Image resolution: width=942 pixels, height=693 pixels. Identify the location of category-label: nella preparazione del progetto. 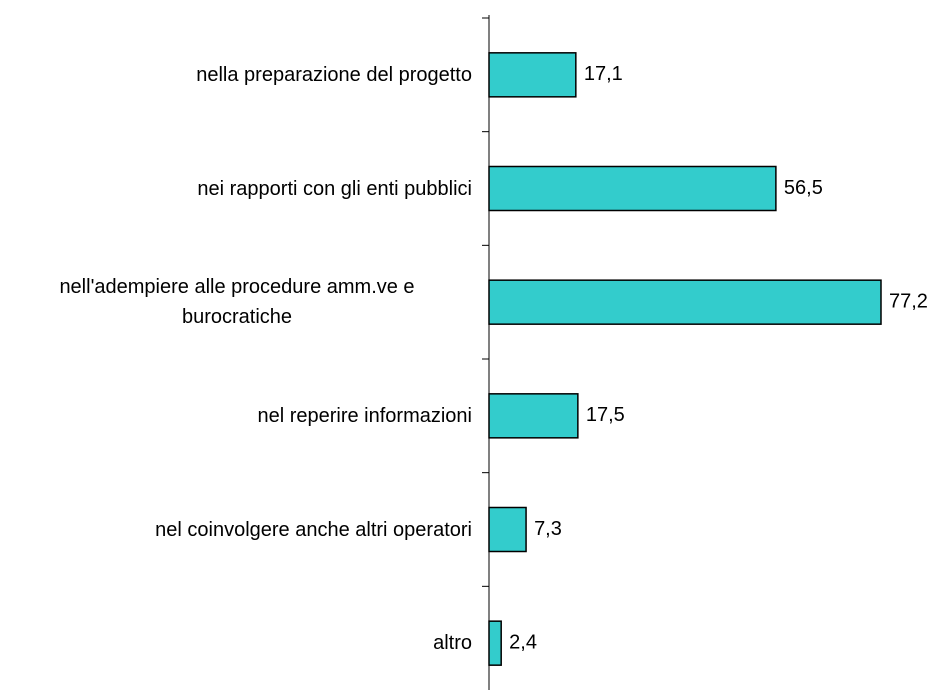
(334, 74).